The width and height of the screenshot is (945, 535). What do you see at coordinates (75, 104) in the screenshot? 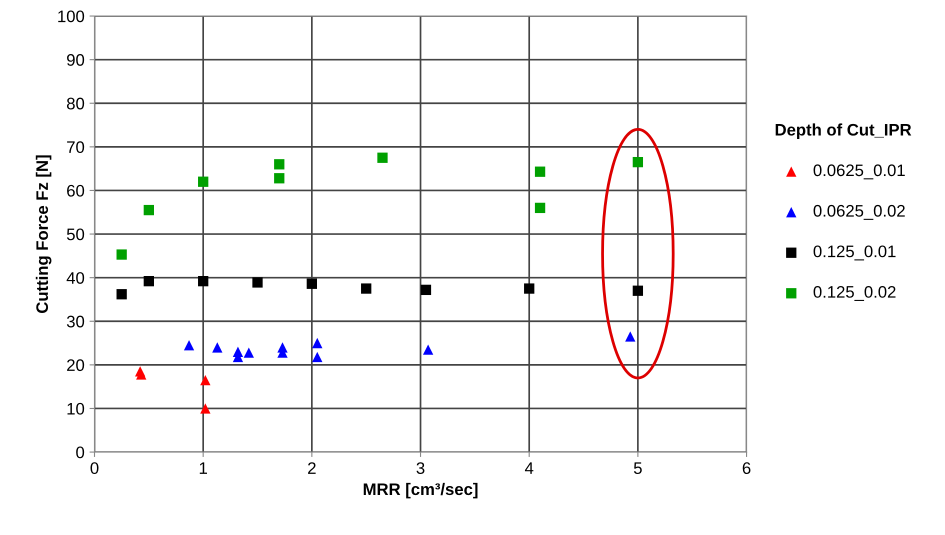
I see `y-tick-label: 80` at bounding box center [75, 104].